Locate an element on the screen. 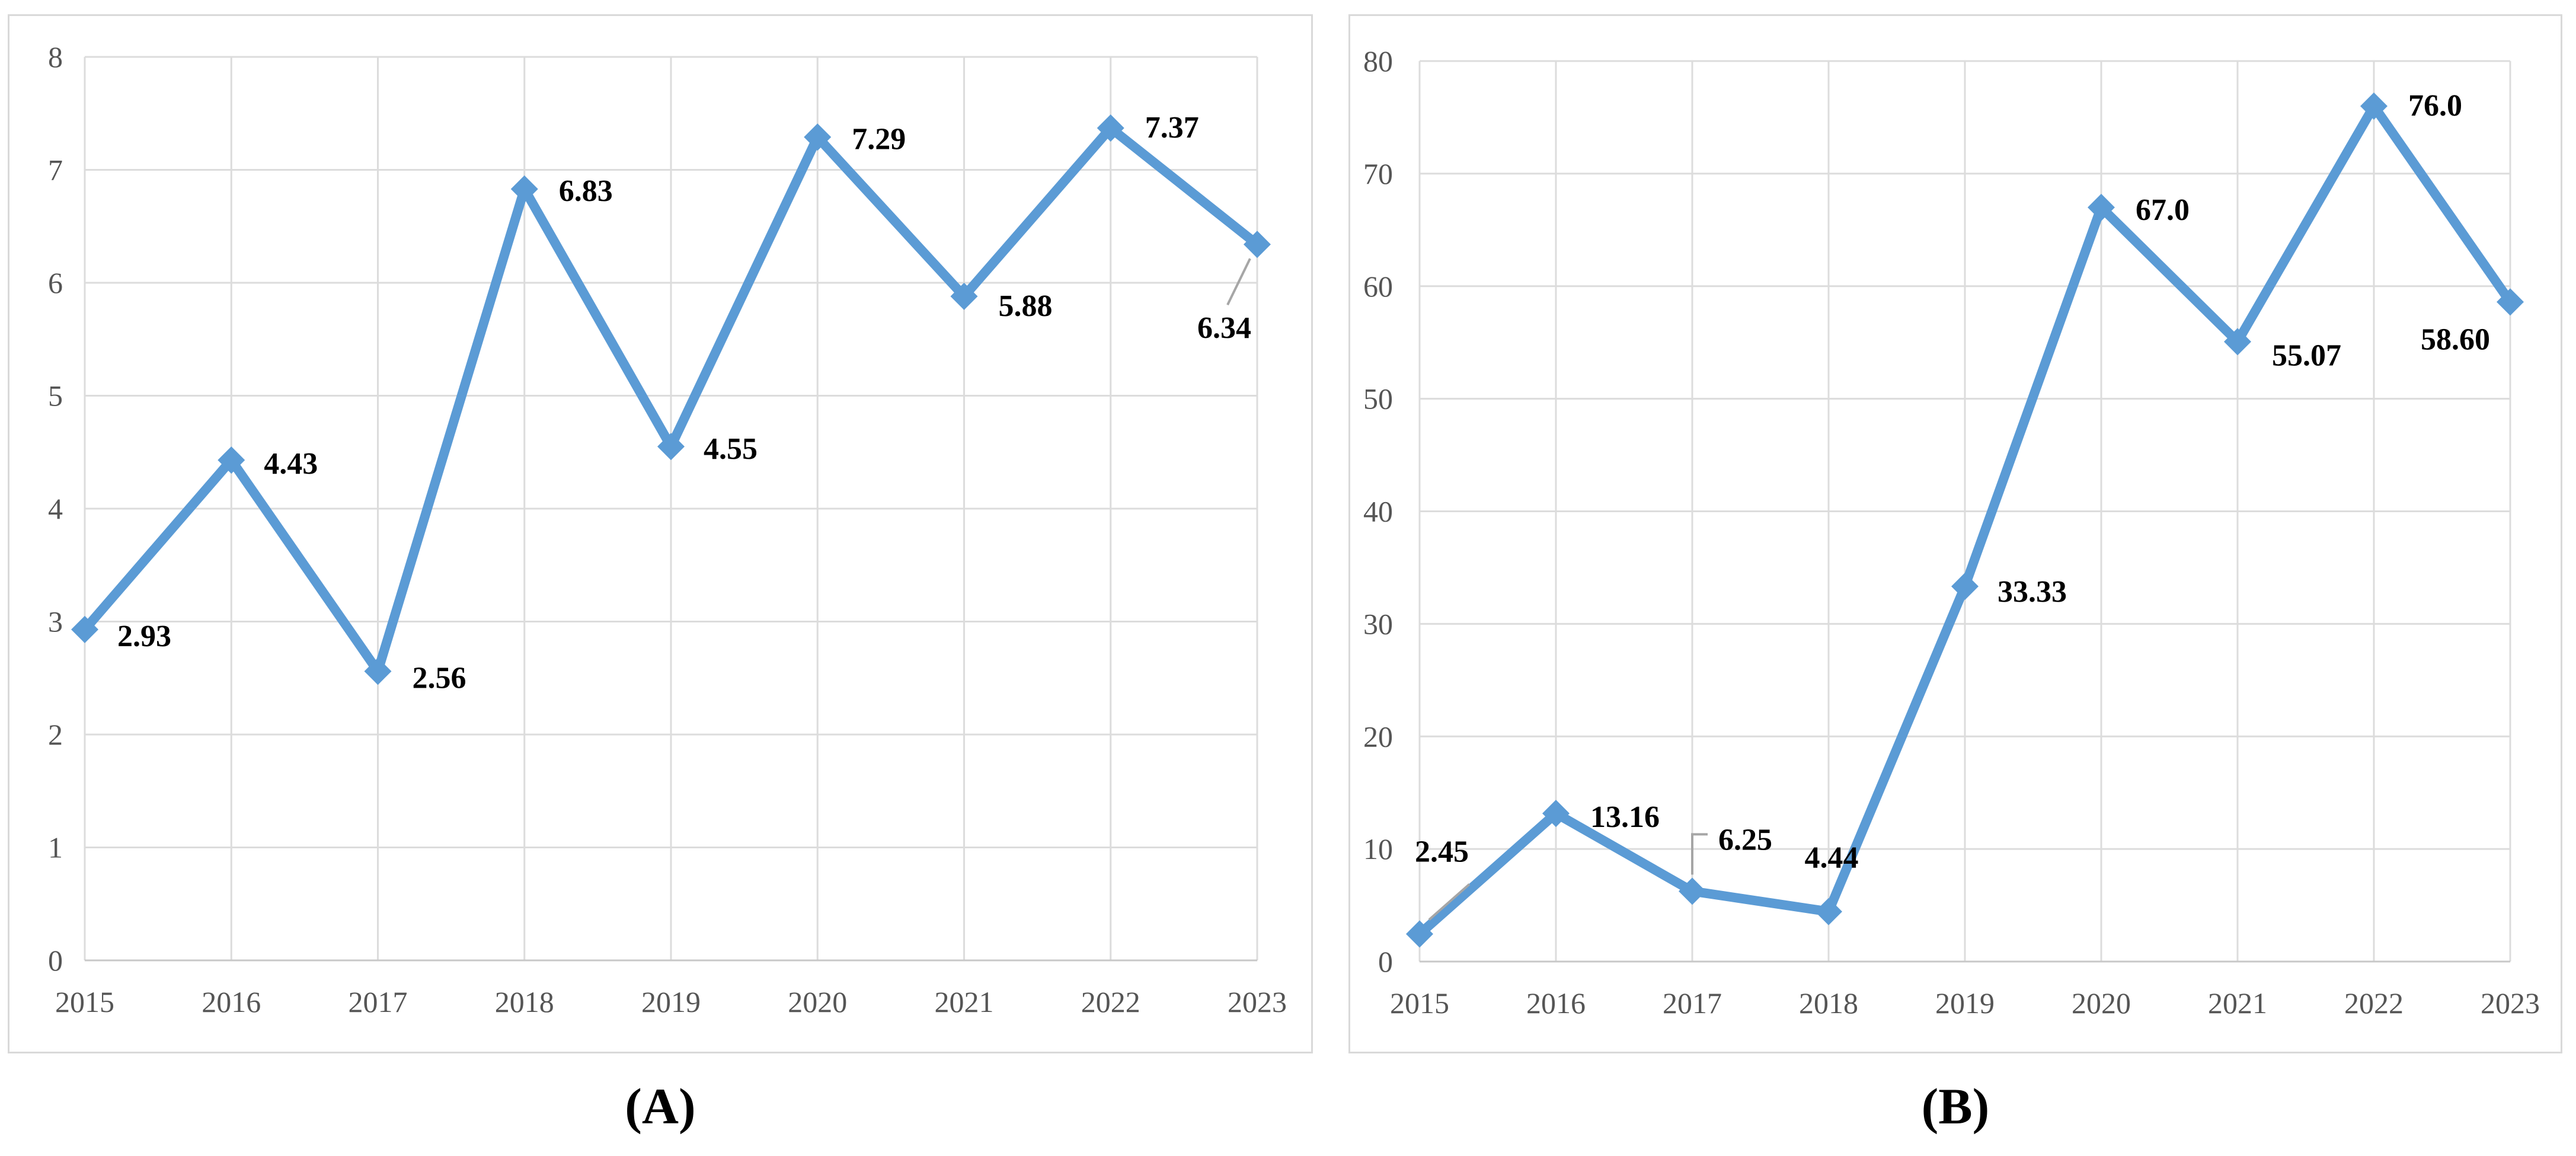  data-label: 7.37 is located at coordinates (1172, 128).